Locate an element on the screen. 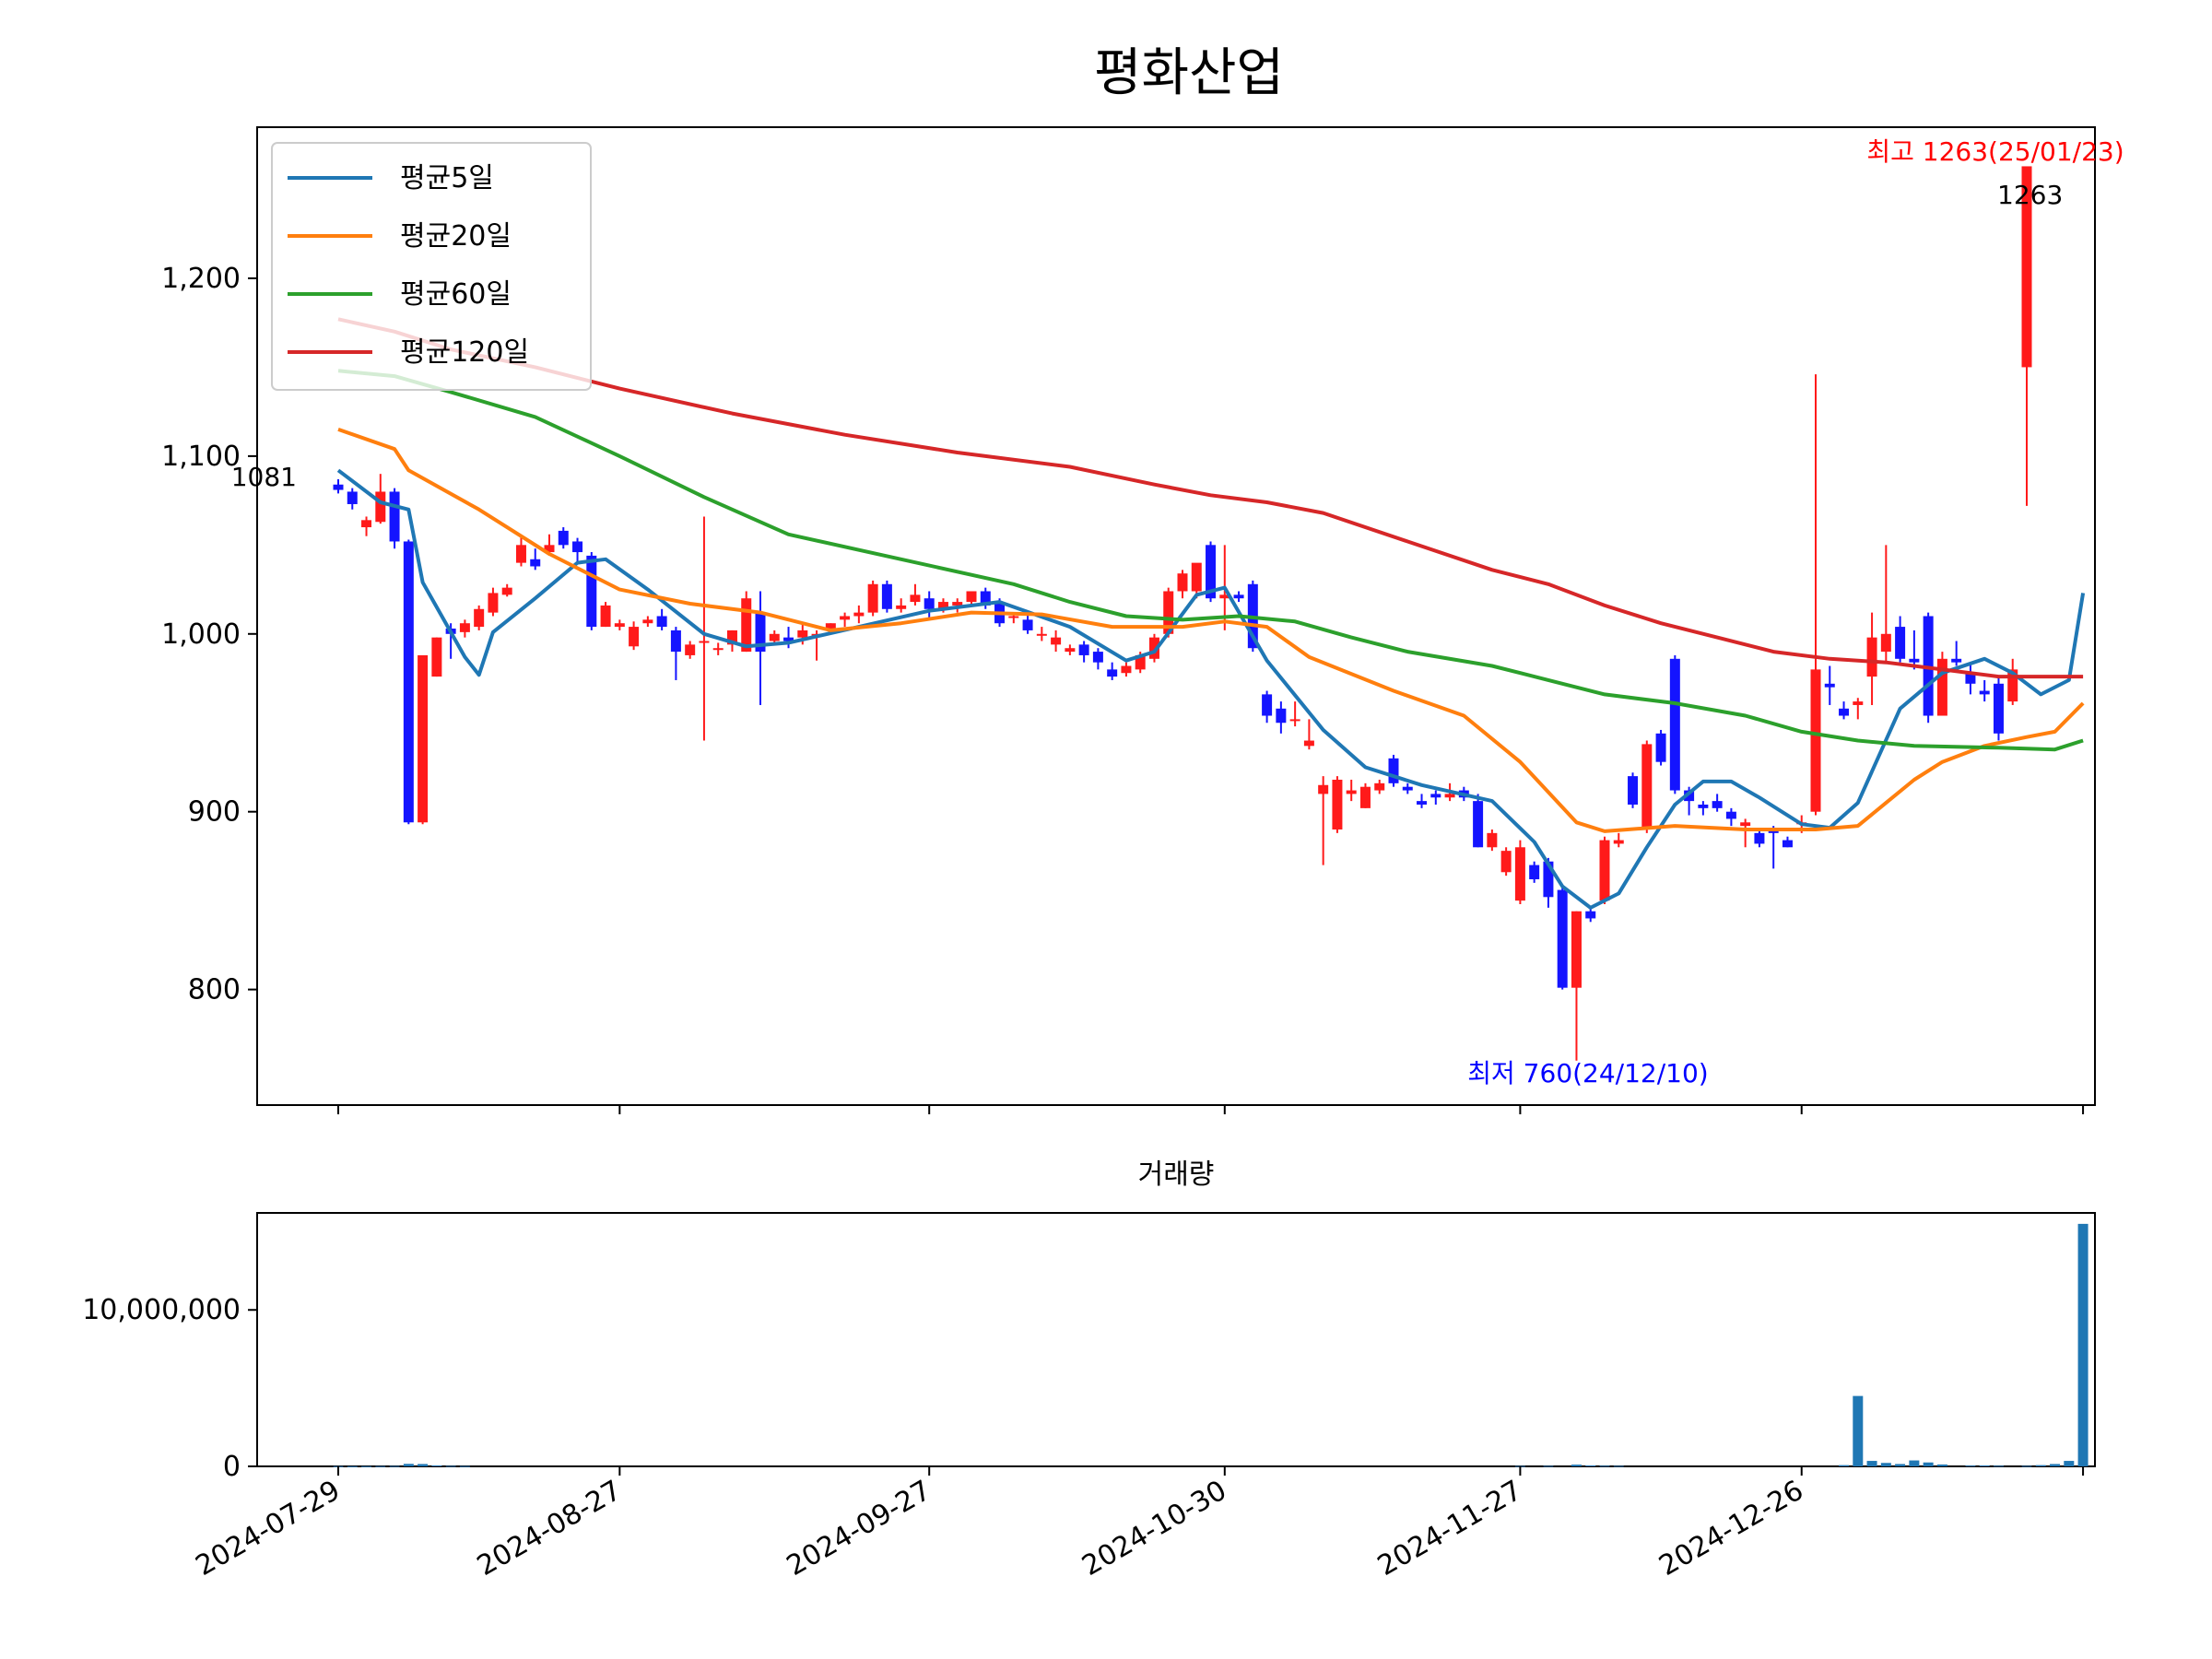 This screenshot has width=2212, height=1659. price-tick-label: 800 is located at coordinates (214, 990).